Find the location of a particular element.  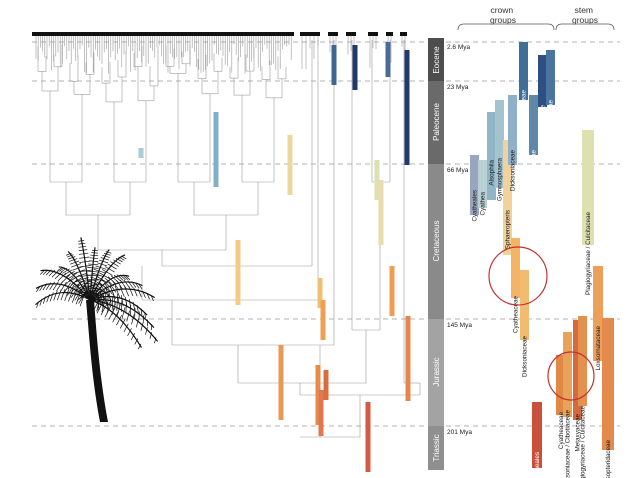

crown-groups-brace is located at coordinates (506, 27).